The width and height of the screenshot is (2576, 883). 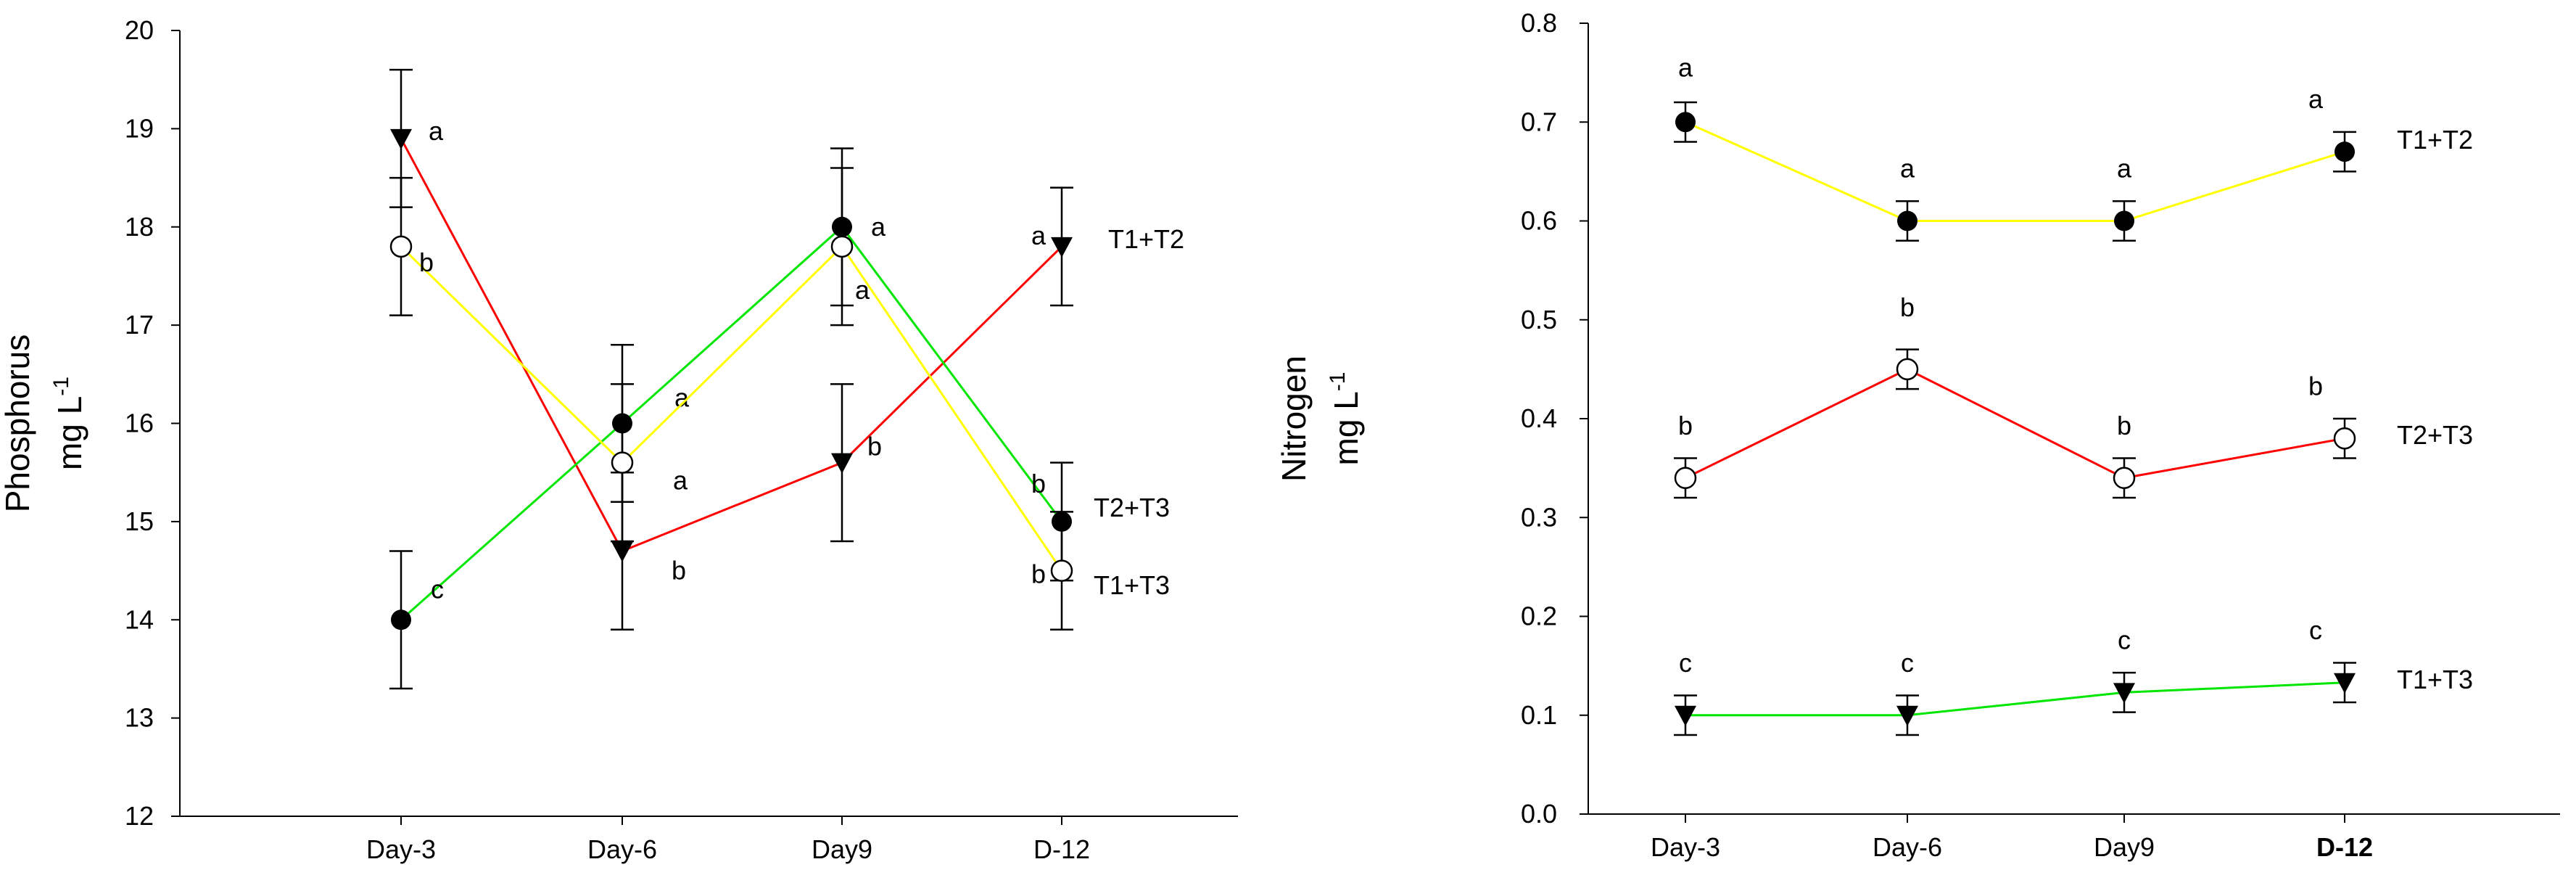 What do you see at coordinates (139, 325) in the screenshot?
I see `y-tick-label: 17` at bounding box center [139, 325].